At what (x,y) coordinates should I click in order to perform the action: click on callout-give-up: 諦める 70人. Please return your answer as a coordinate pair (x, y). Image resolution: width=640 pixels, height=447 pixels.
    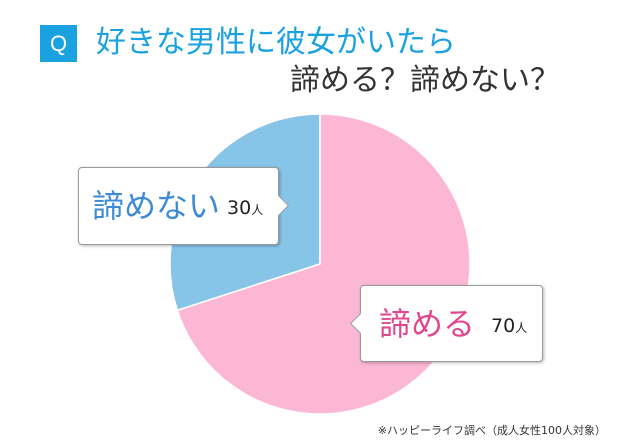
    Looking at the image, I should click on (446, 323).